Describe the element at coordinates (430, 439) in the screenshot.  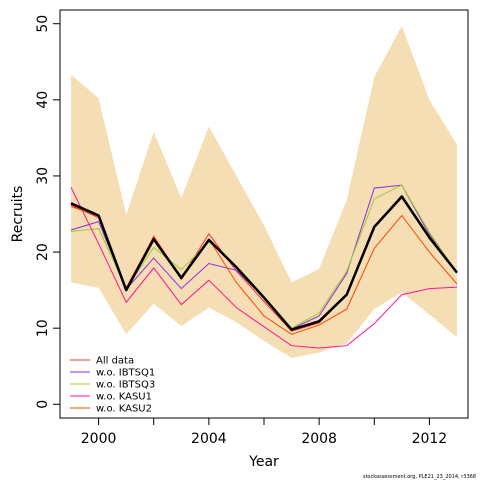
I see `x-tick-label: 2012` at that location.